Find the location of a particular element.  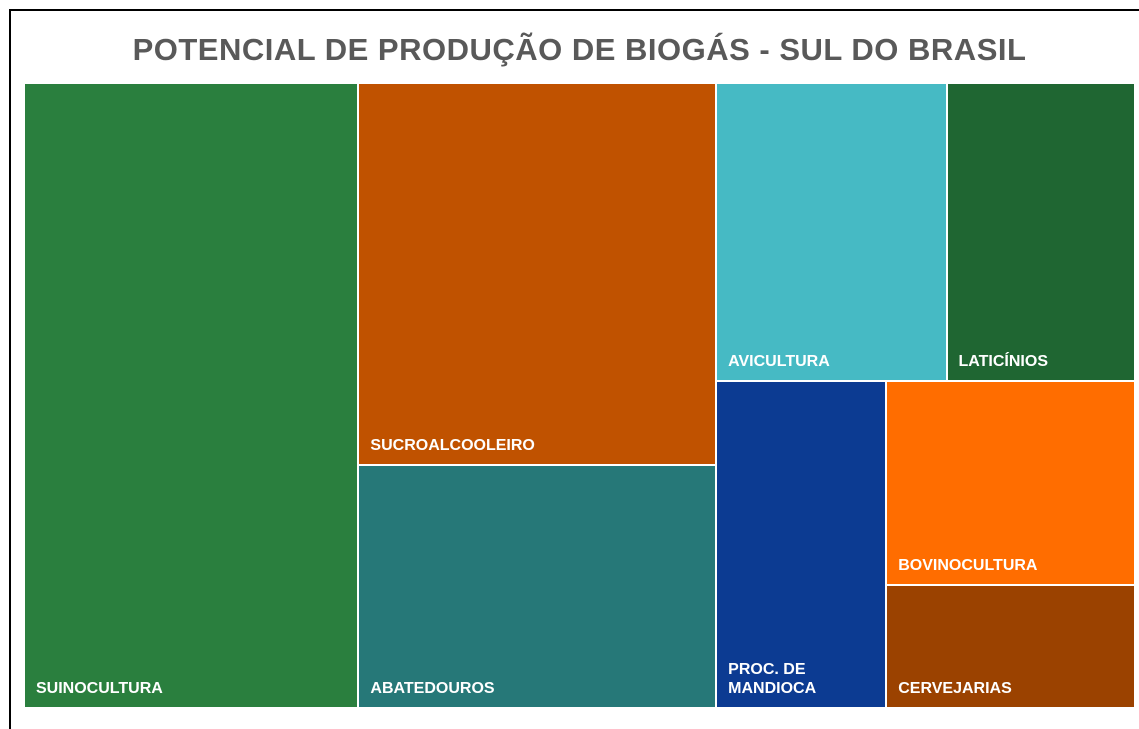

cell-label: LATICÍNIOS is located at coordinates (1003, 362).